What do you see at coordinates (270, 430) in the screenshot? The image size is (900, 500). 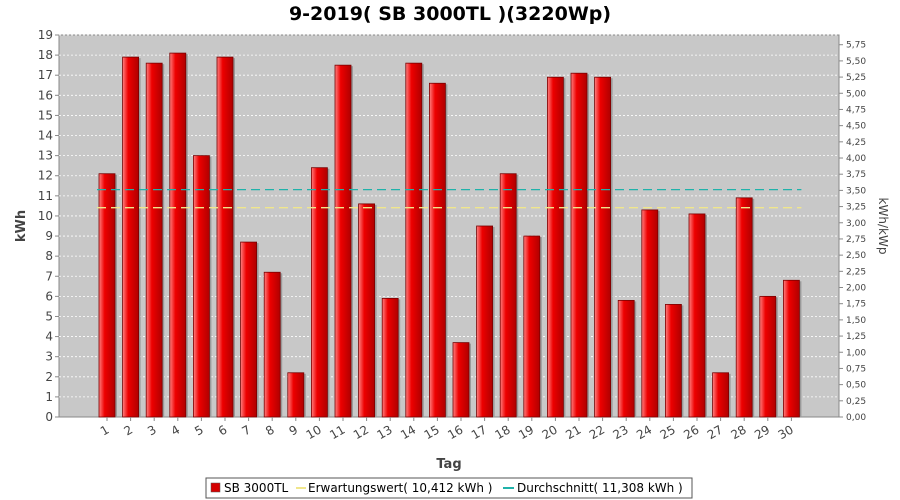 I see `x-tick-label: 8` at bounding box center [270, 430].